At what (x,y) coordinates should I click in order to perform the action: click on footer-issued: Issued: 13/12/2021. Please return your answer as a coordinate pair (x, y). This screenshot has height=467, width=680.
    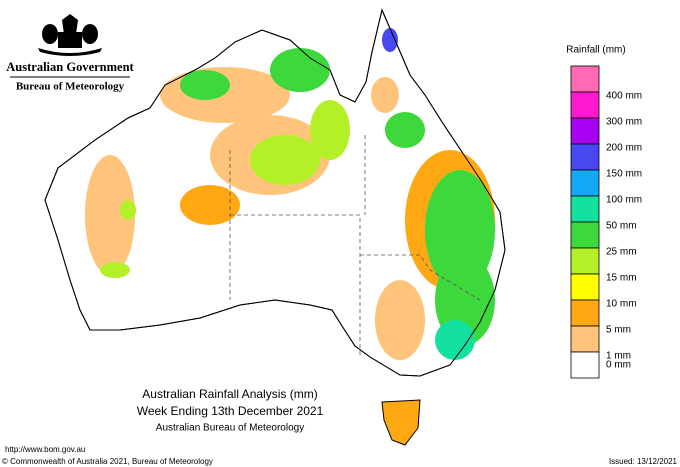
    Looking at the image, I should click on (643, 461).